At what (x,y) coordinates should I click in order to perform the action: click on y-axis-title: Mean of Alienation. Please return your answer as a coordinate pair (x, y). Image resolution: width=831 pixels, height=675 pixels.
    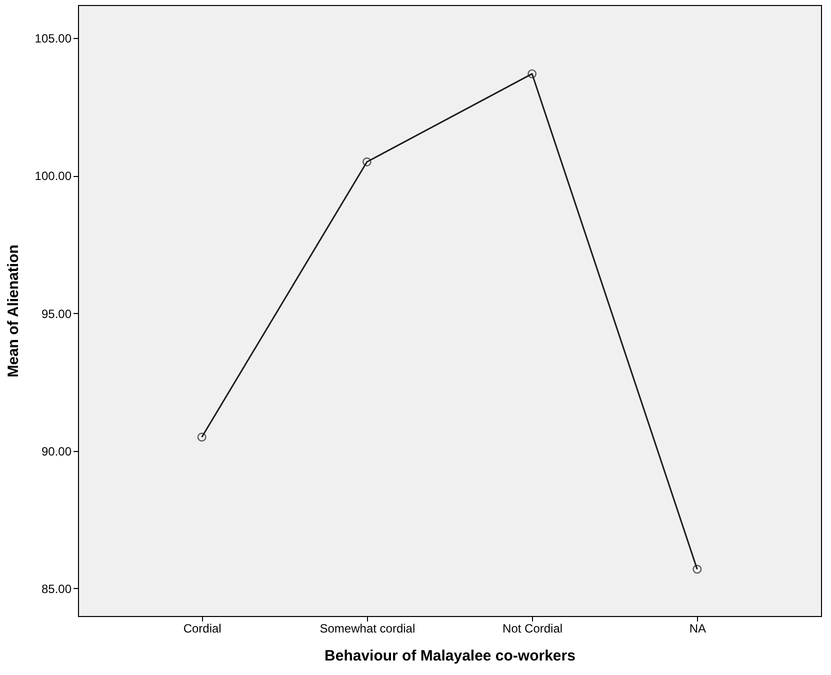
    Looking at the image, I should click on (13, 311).